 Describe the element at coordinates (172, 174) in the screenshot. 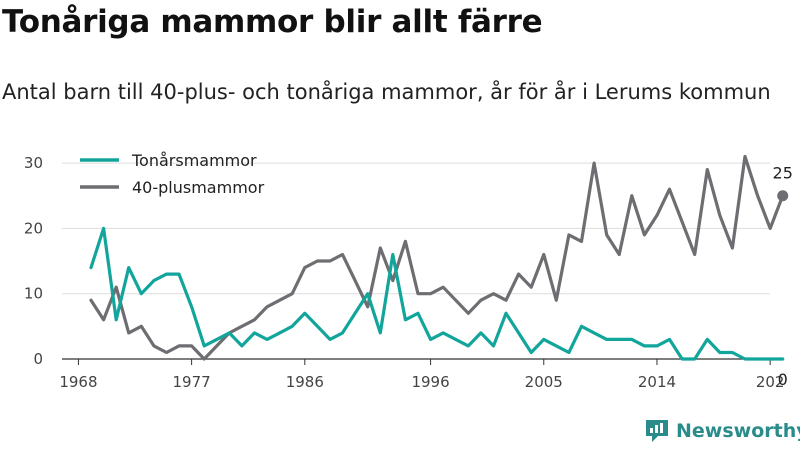

I see `legend: Tonårsmammor 40-plusmammor` at that location.